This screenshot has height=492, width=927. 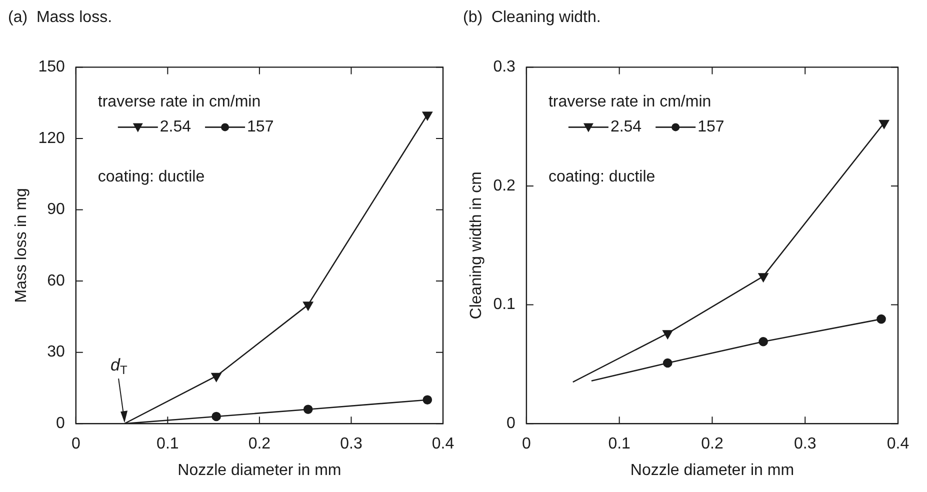 What do you see at coordinates (477, 246) in the screenshot?
I see `y-axis-title: Cleaning width in cm` at bounding box center [477, 246].